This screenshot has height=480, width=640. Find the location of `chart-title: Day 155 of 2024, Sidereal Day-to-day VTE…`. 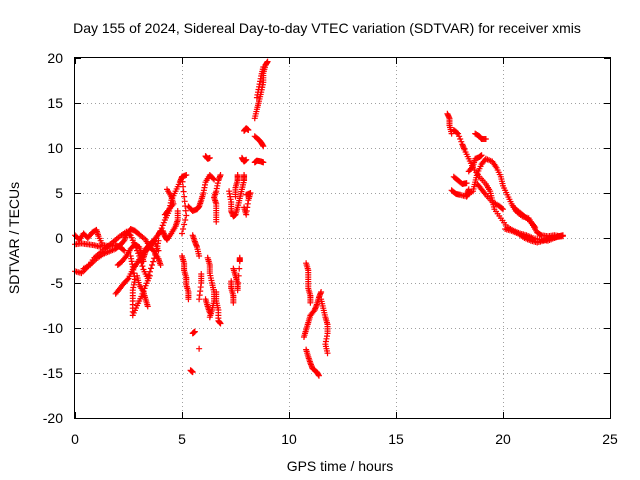

chart-title: Day 155 of 2024, Sidereal Day-to-day VTE… is located at coordinates (327, 28).